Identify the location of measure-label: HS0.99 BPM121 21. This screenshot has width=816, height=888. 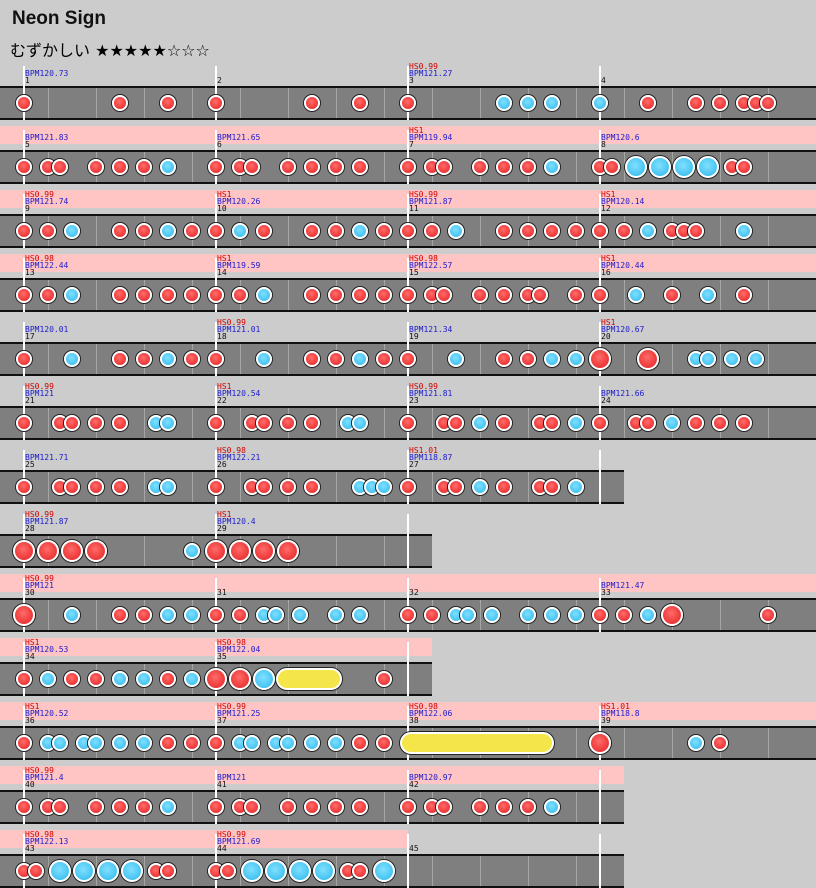
(39, 394).